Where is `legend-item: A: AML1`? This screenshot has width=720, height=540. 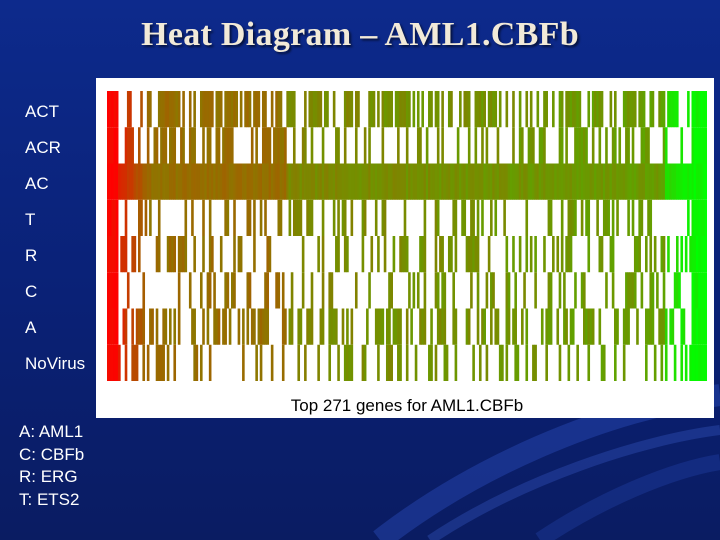 legend-item: A: AML1 is located at coordinates (51, 431).